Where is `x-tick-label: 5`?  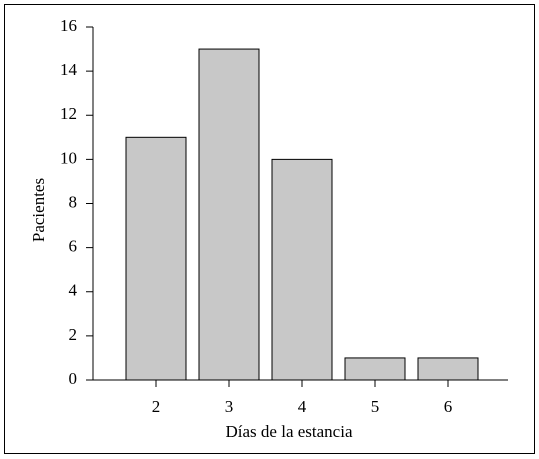
x-tick-label: 5 is located at coordinates (375, 406).